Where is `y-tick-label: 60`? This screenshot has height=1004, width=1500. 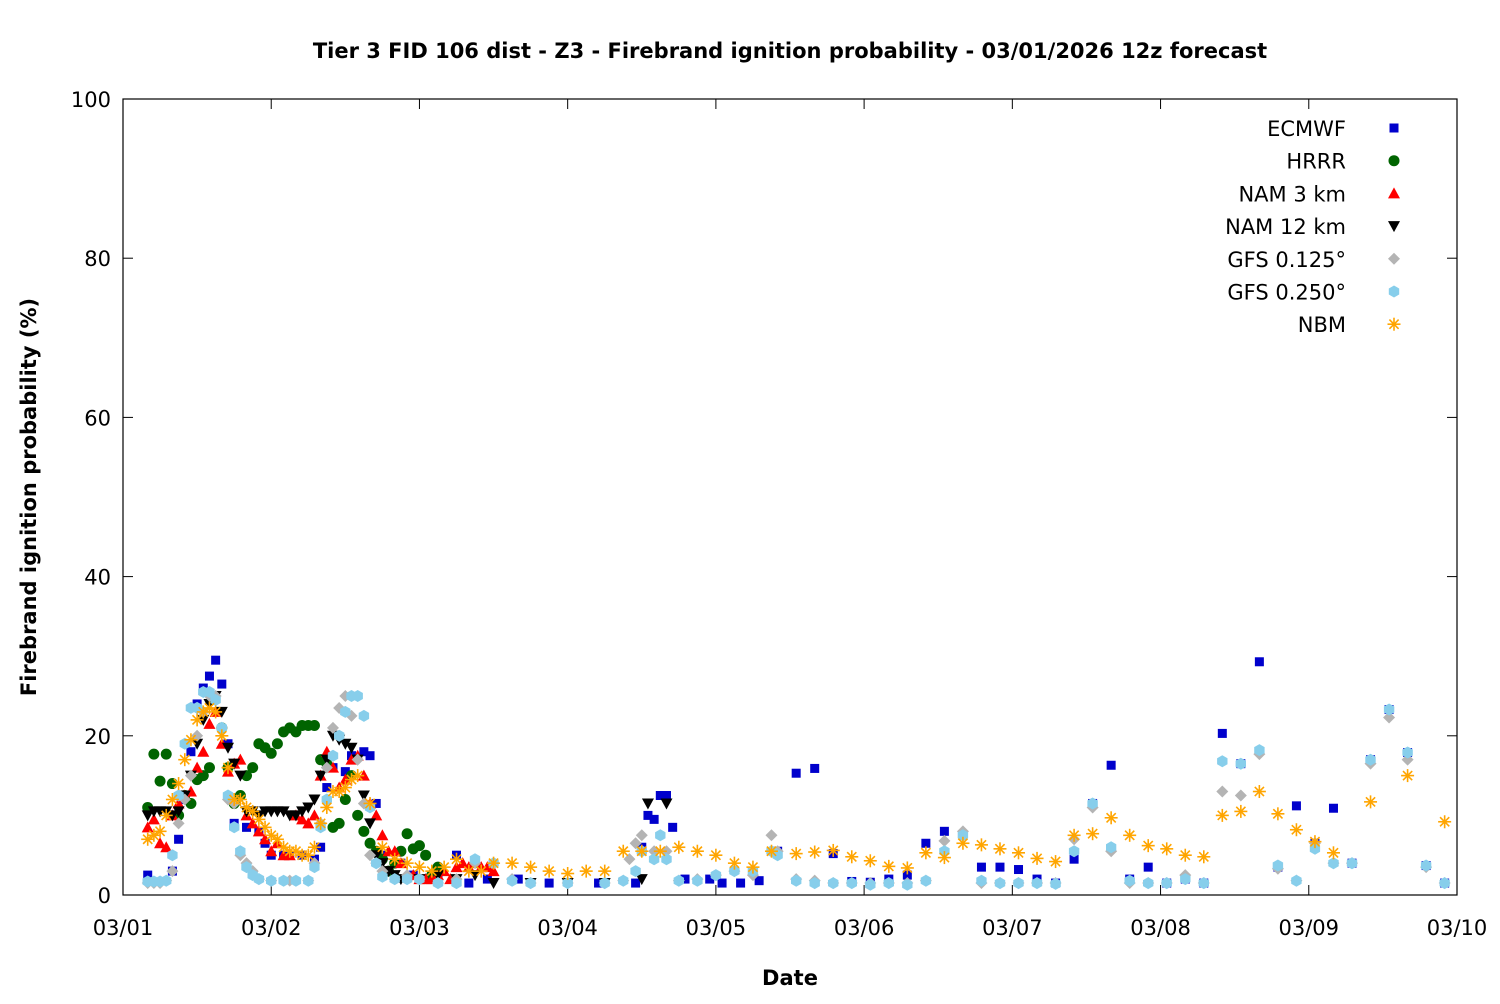
y-tick-label: 60 is located at coordinates (97, 418).